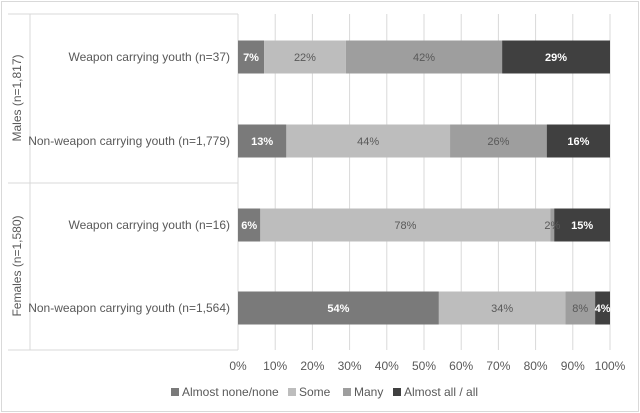  Describe the element at coordinates (461, 366) in the screenshot. I see `x-tick-label: 60%` at that location.